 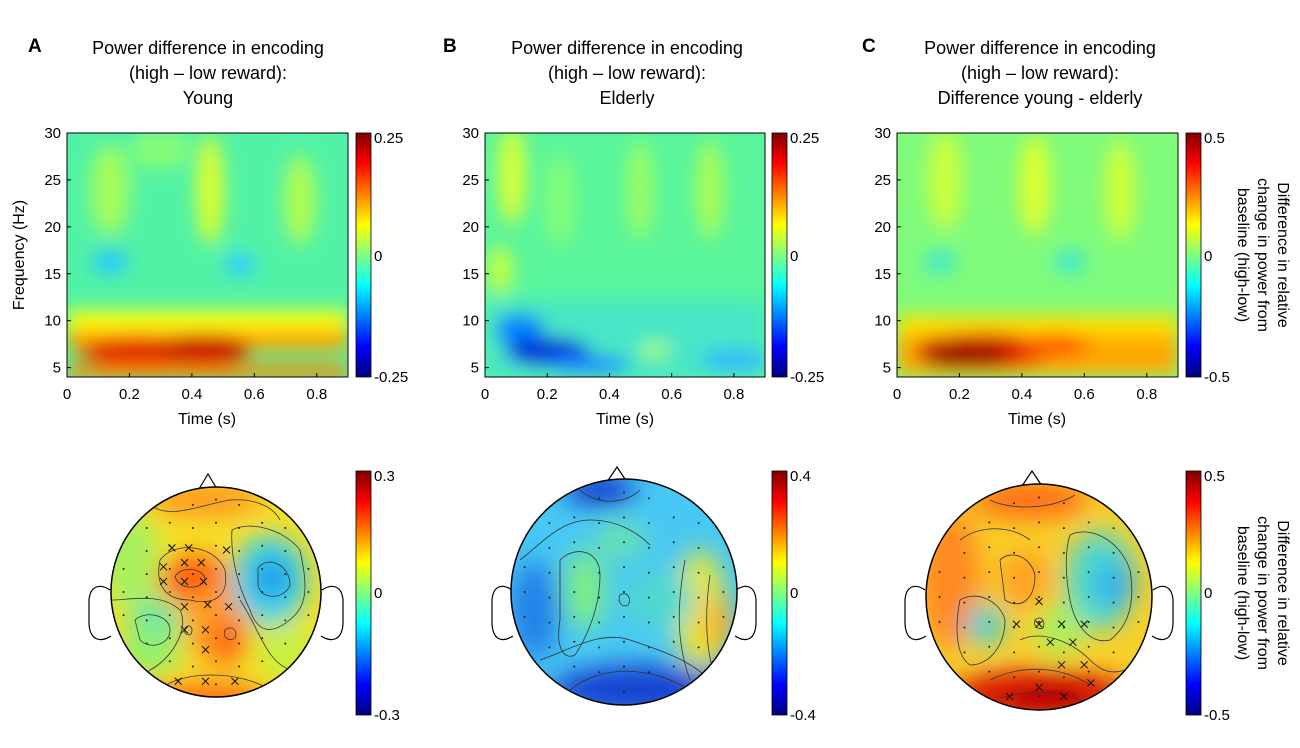 What do you see at coordinates (332, 613) in the screenshot?
I see `right-ear-icon` at bounding box center [332, 613].